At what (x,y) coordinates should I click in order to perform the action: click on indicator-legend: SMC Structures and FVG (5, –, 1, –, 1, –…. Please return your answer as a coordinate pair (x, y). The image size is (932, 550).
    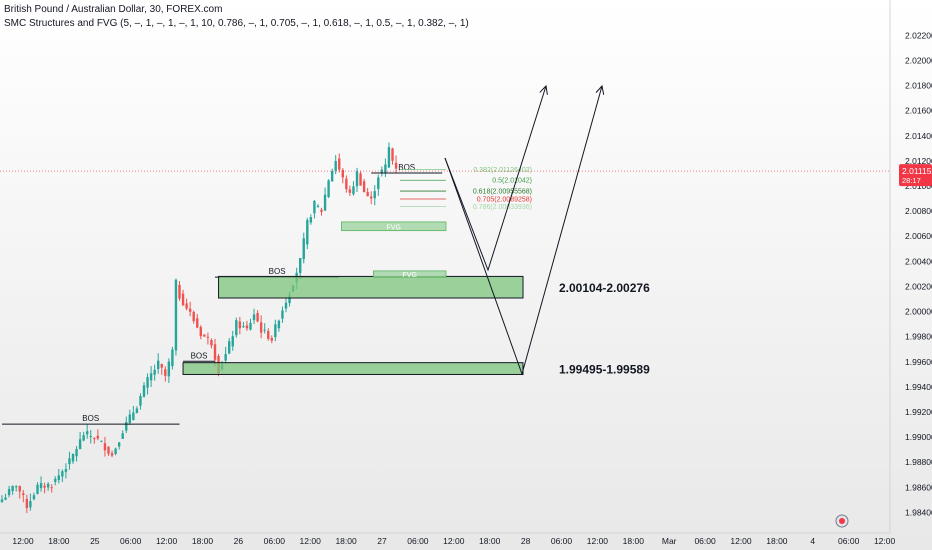
    Looking at the image, I should click on (236, 23).